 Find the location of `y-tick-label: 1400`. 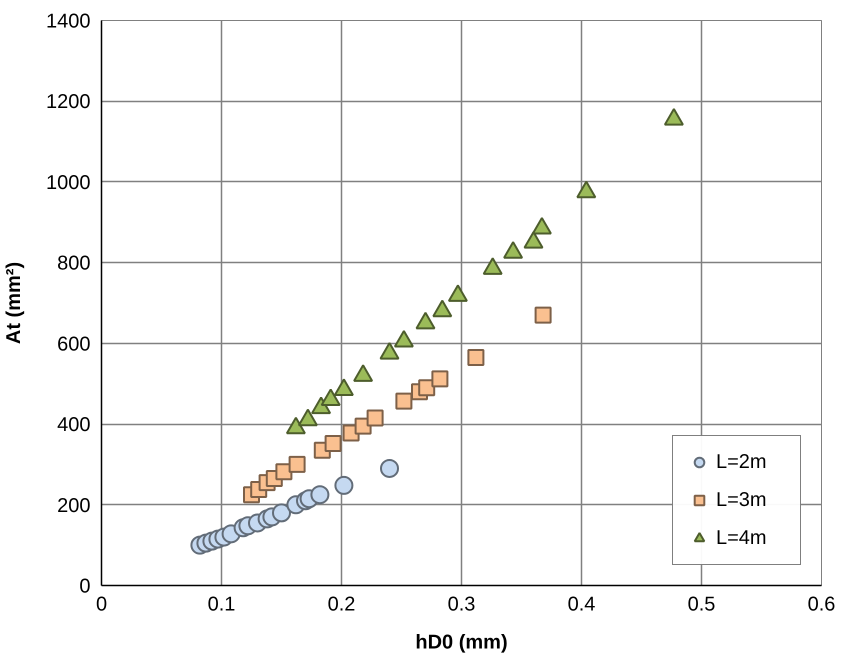

y-tick-label: 1400 is located at coordinates (68, 21).